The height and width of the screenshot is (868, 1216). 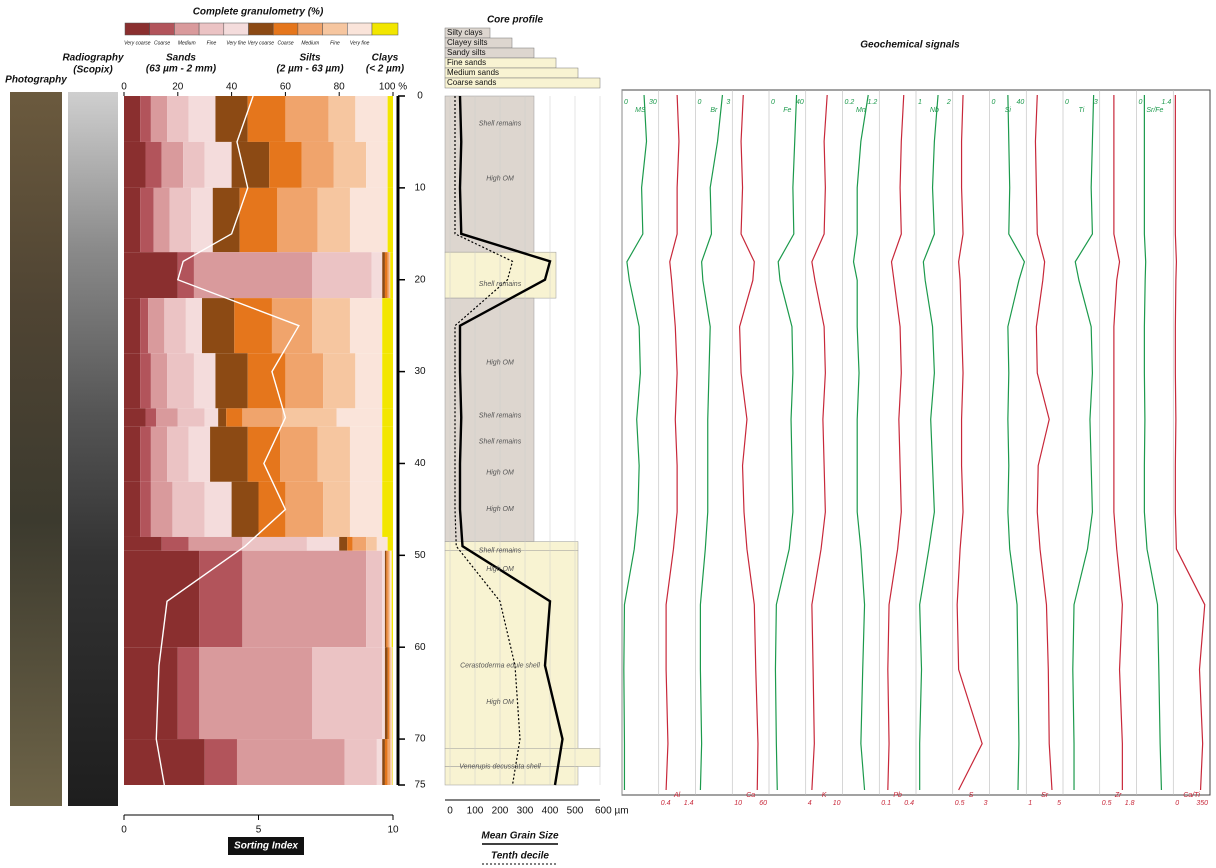 I want to click on x-tick-label: 400, so click(x=550, y=811).